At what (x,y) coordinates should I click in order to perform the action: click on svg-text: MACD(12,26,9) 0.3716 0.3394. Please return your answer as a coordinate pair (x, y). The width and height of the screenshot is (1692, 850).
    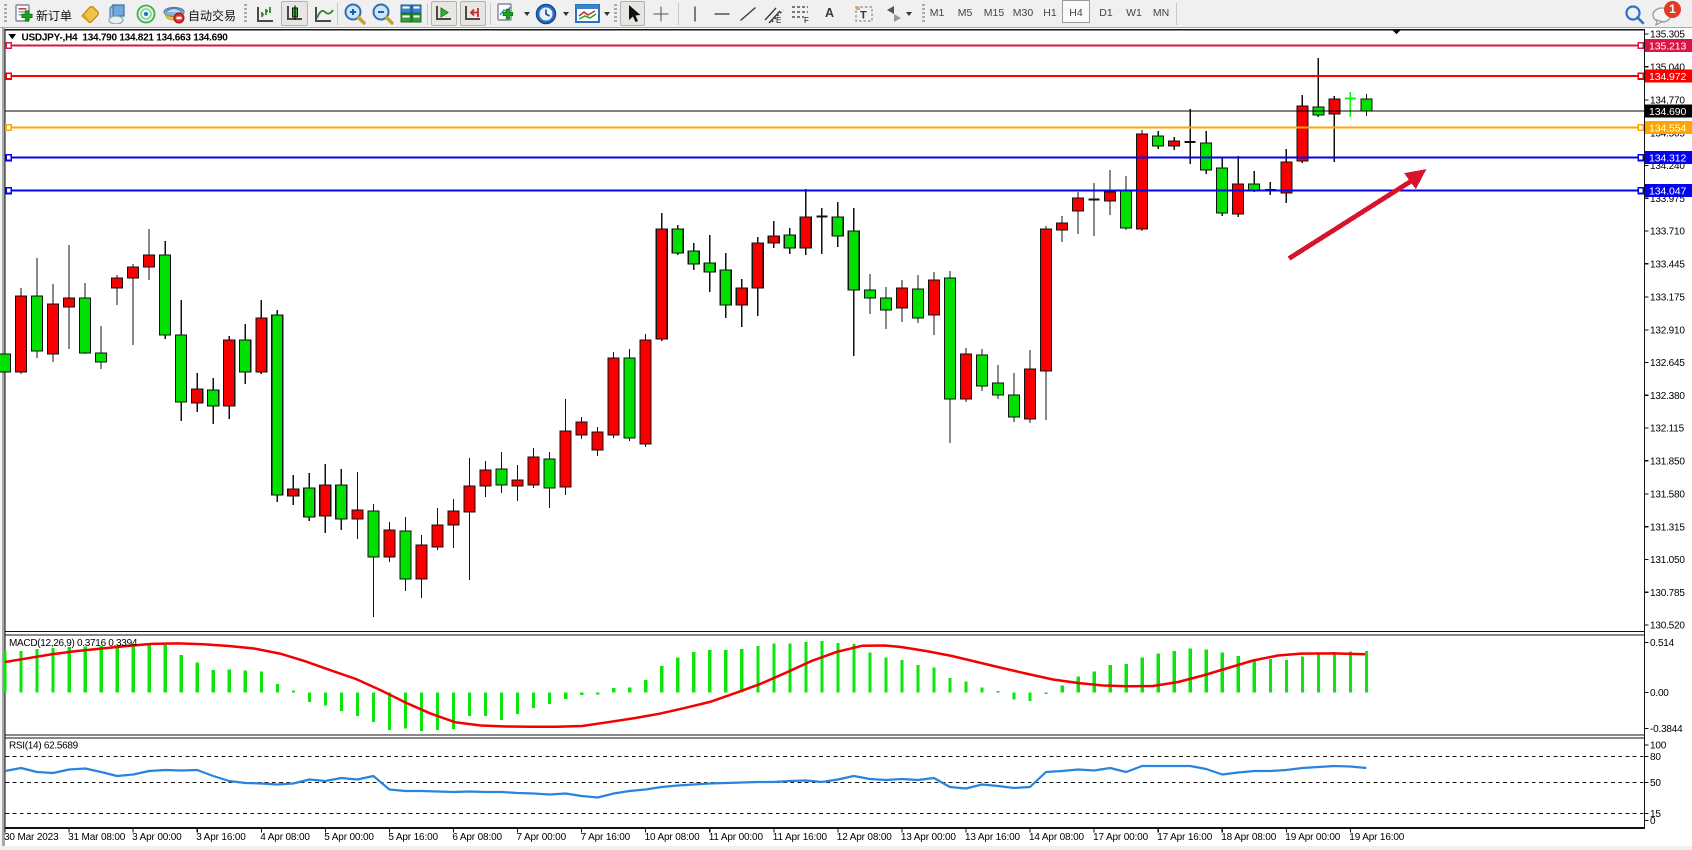
    Looking at the image, I should click on (73, 643).